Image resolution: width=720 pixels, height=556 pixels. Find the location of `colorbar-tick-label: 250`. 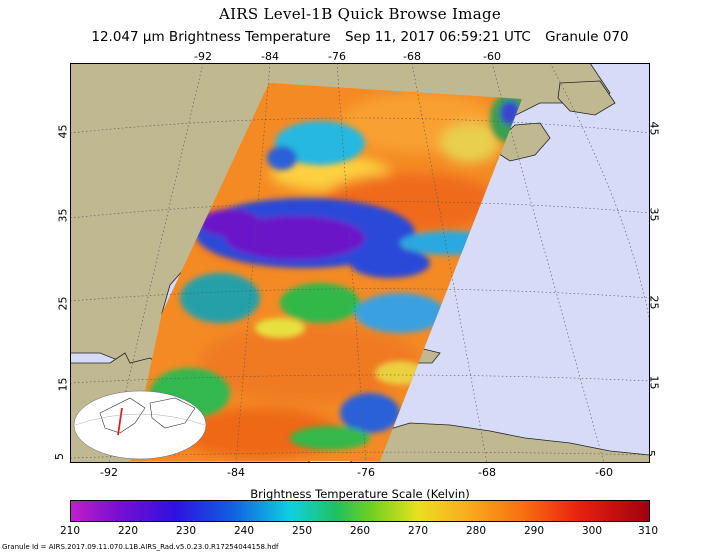

colorbar-tick-label: 250 is located at coordinates (302, 531).